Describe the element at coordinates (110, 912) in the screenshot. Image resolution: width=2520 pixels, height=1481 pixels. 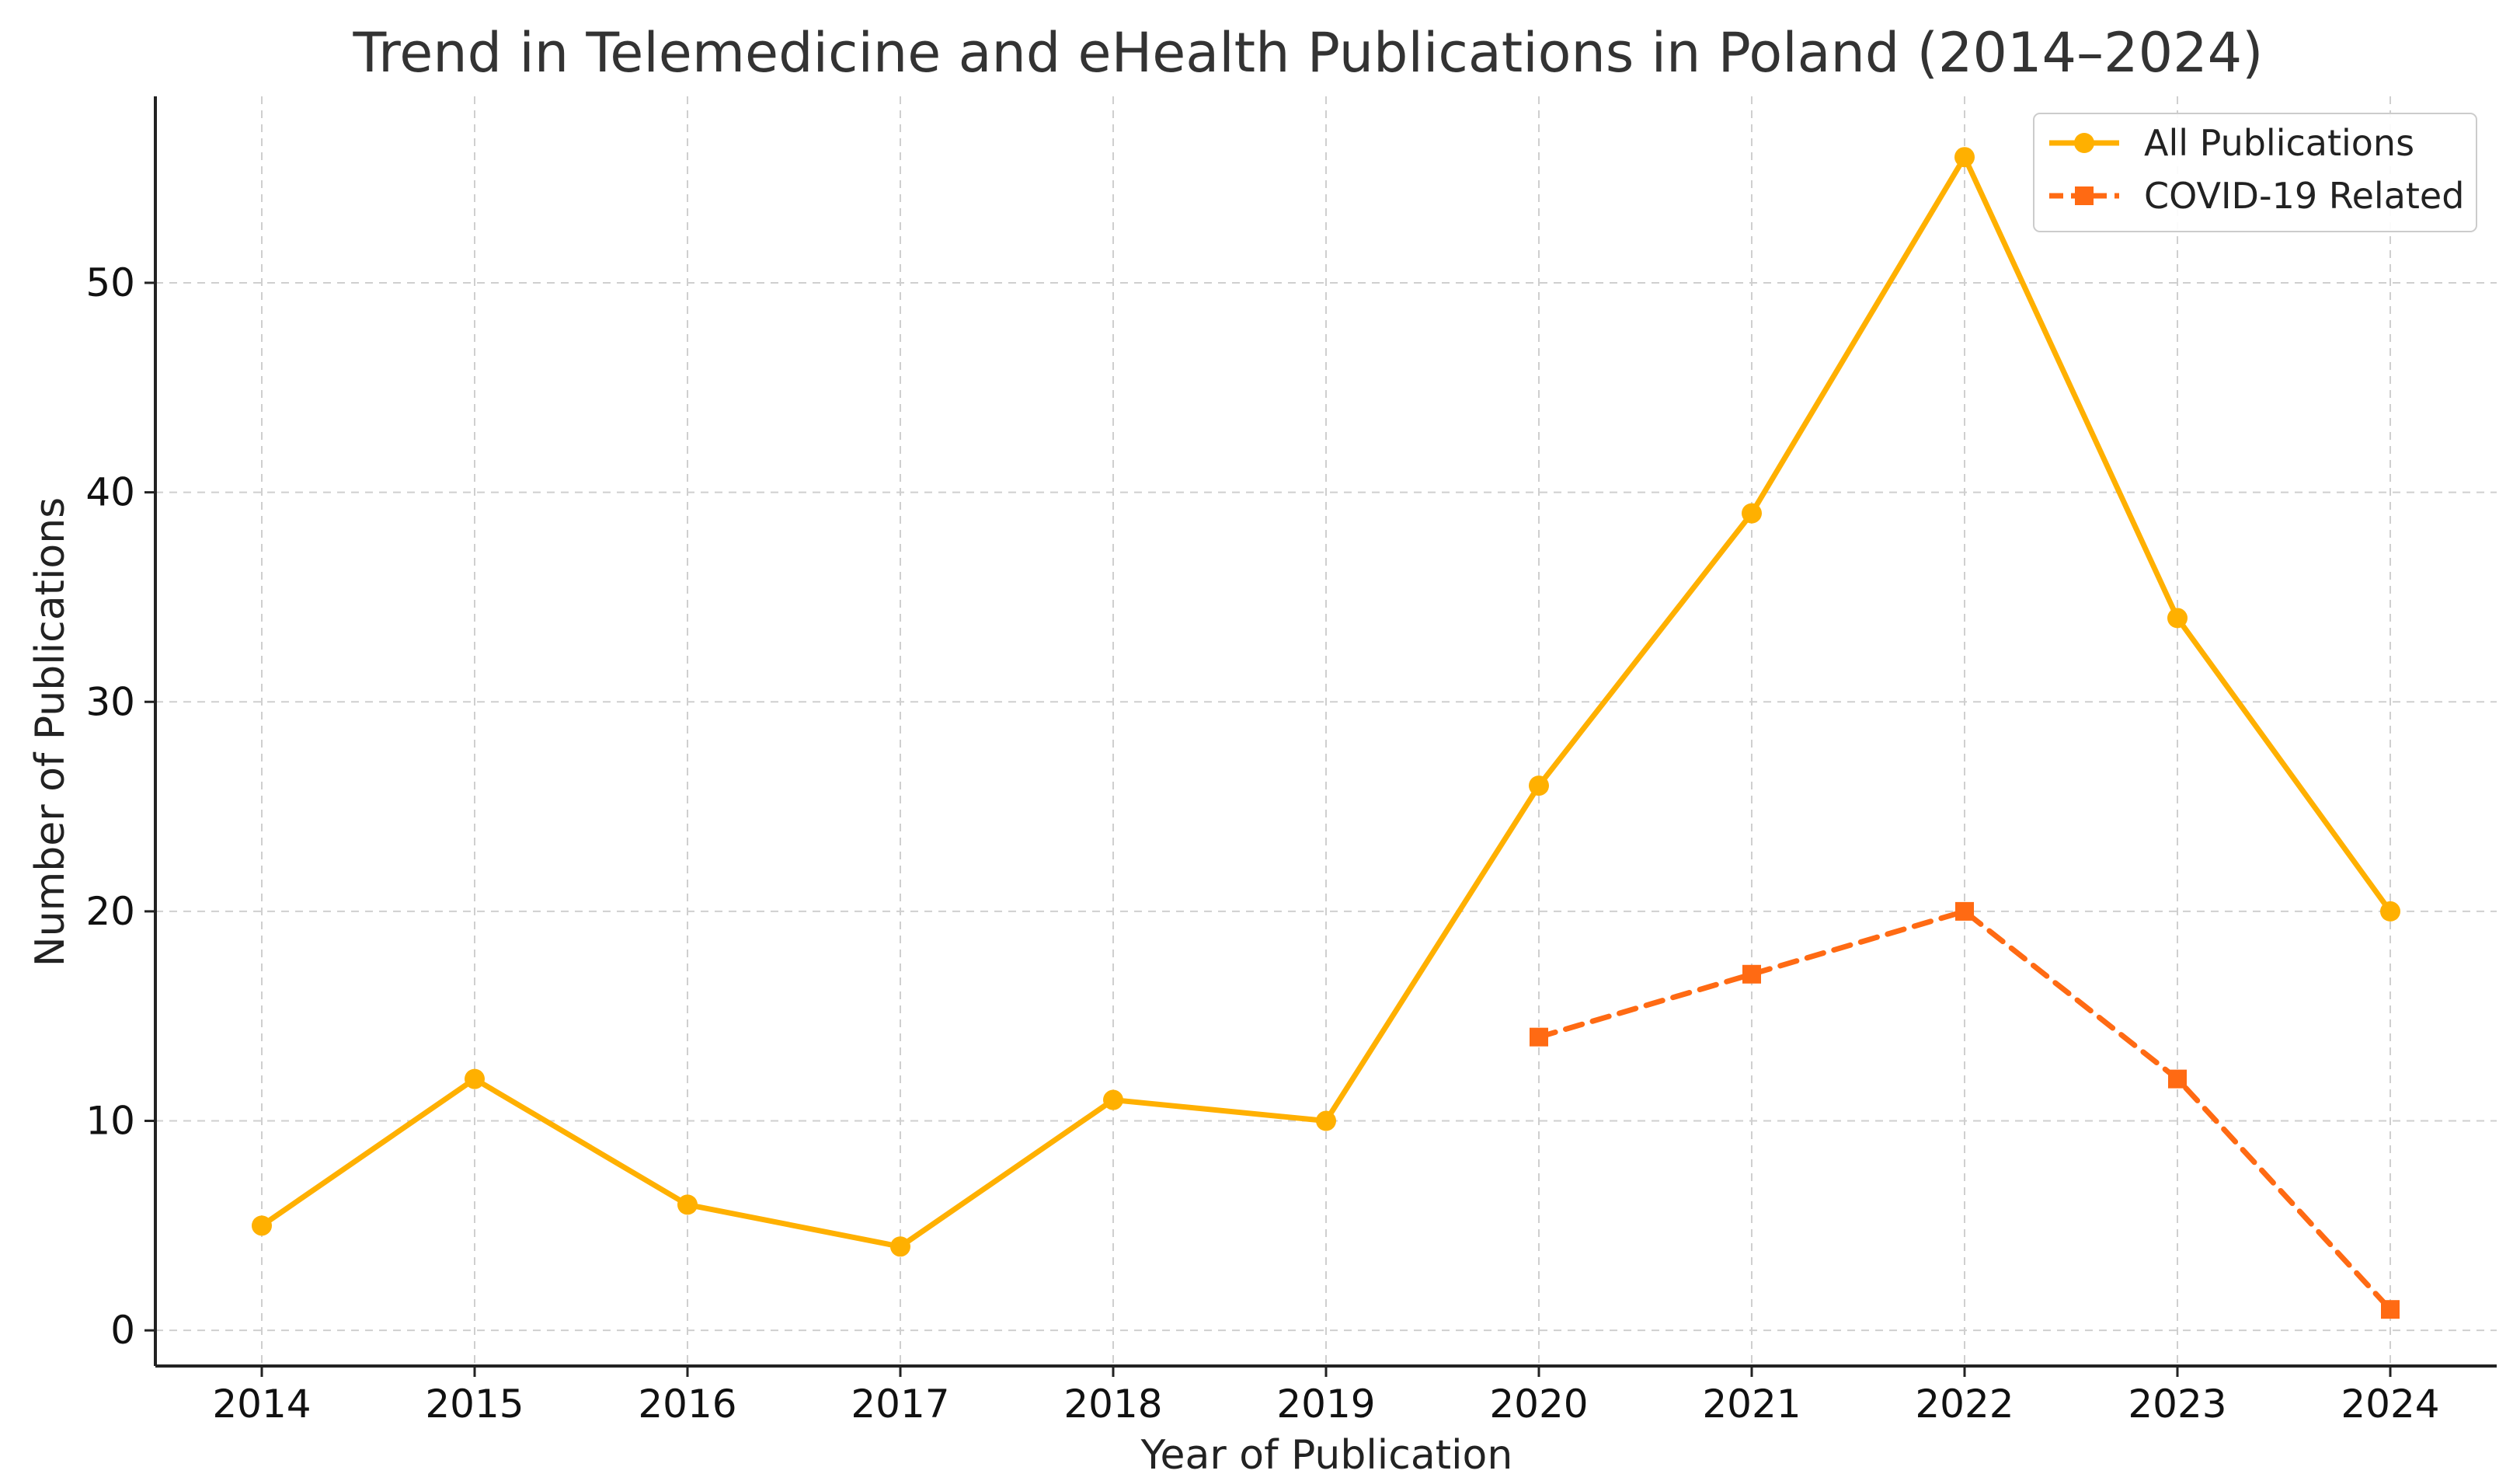
I see `y-tick-label: 20` at that location.